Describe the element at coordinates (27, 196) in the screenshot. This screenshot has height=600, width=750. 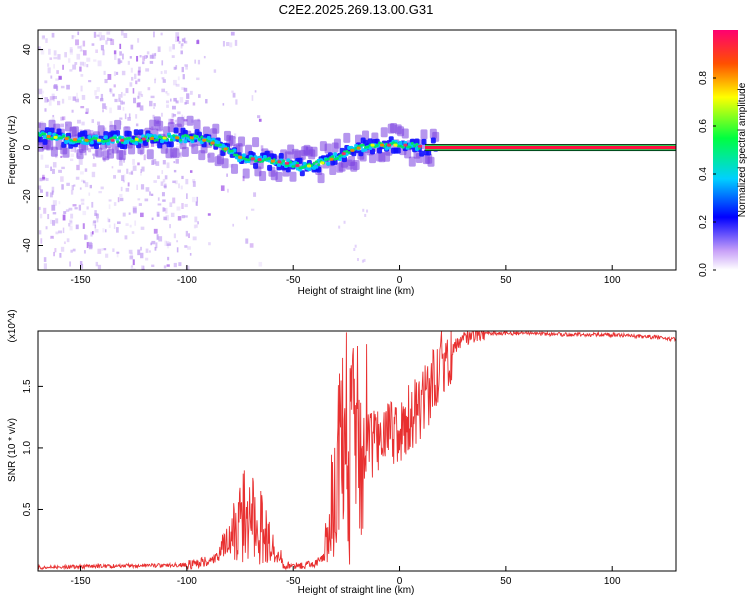
I see `top-ytick-label: -20` at that location.